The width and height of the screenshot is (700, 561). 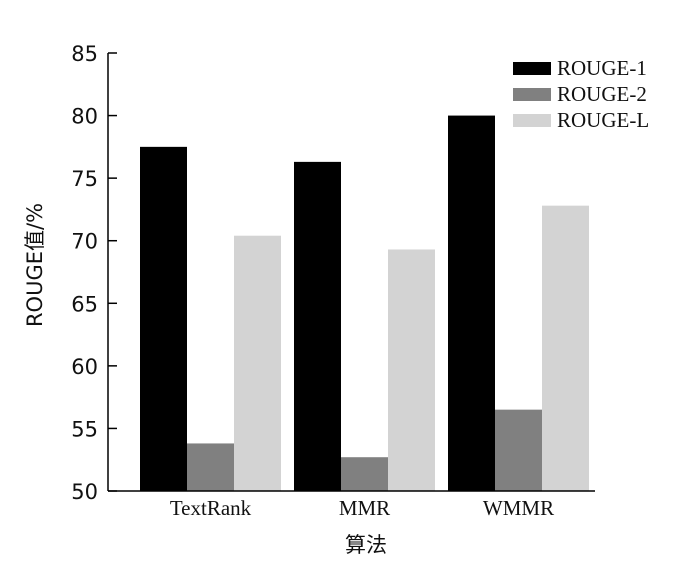 What do you see at coordinates (602, 94) in the screenshot?
I see `legend-label: ROUGE-2` at bounding box center [602, 94].